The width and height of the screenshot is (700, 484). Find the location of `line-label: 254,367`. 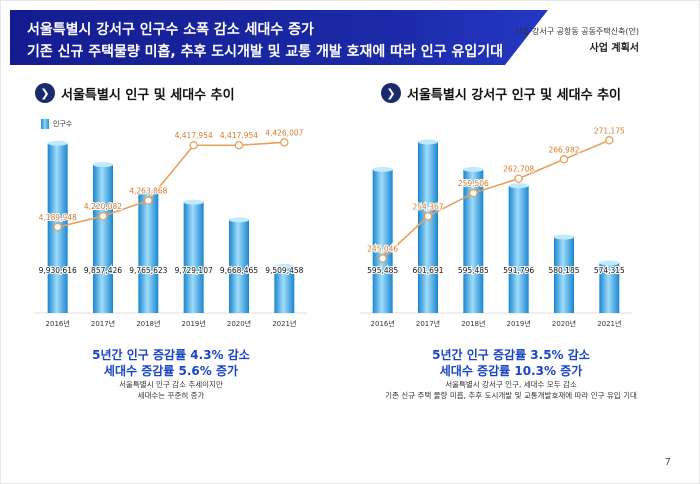

line-label: 254,367 is located at coordinates (427, 206).